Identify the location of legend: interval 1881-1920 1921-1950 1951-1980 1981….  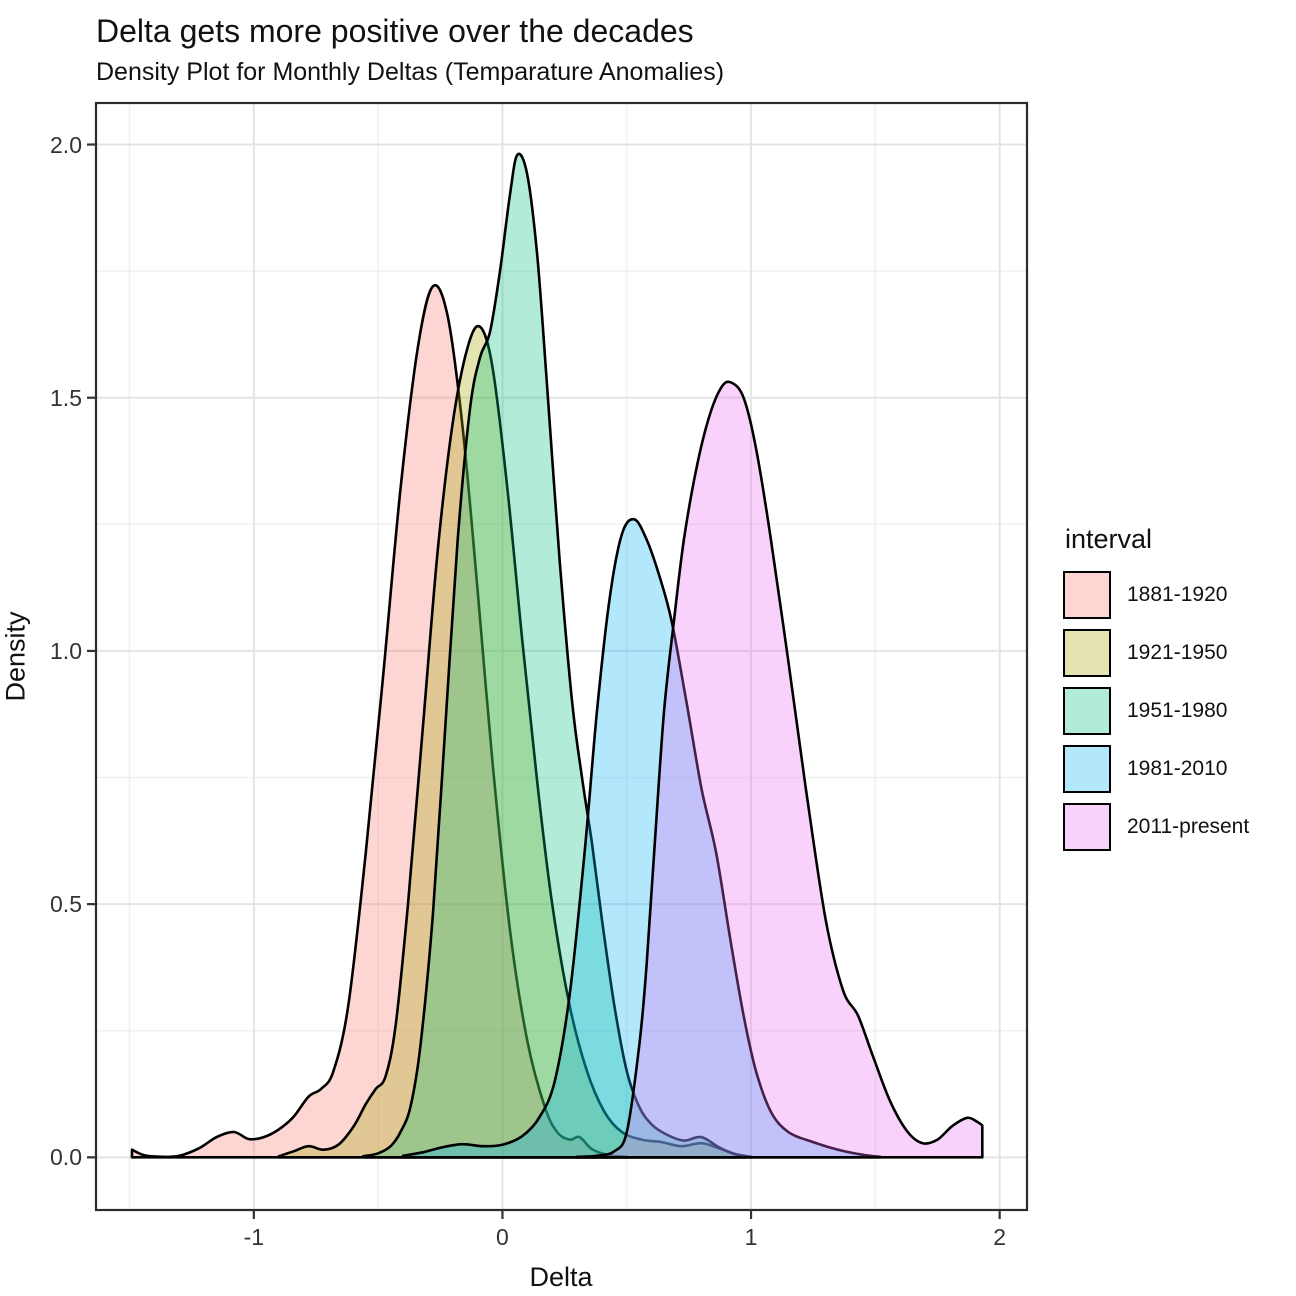
(1156, 692).